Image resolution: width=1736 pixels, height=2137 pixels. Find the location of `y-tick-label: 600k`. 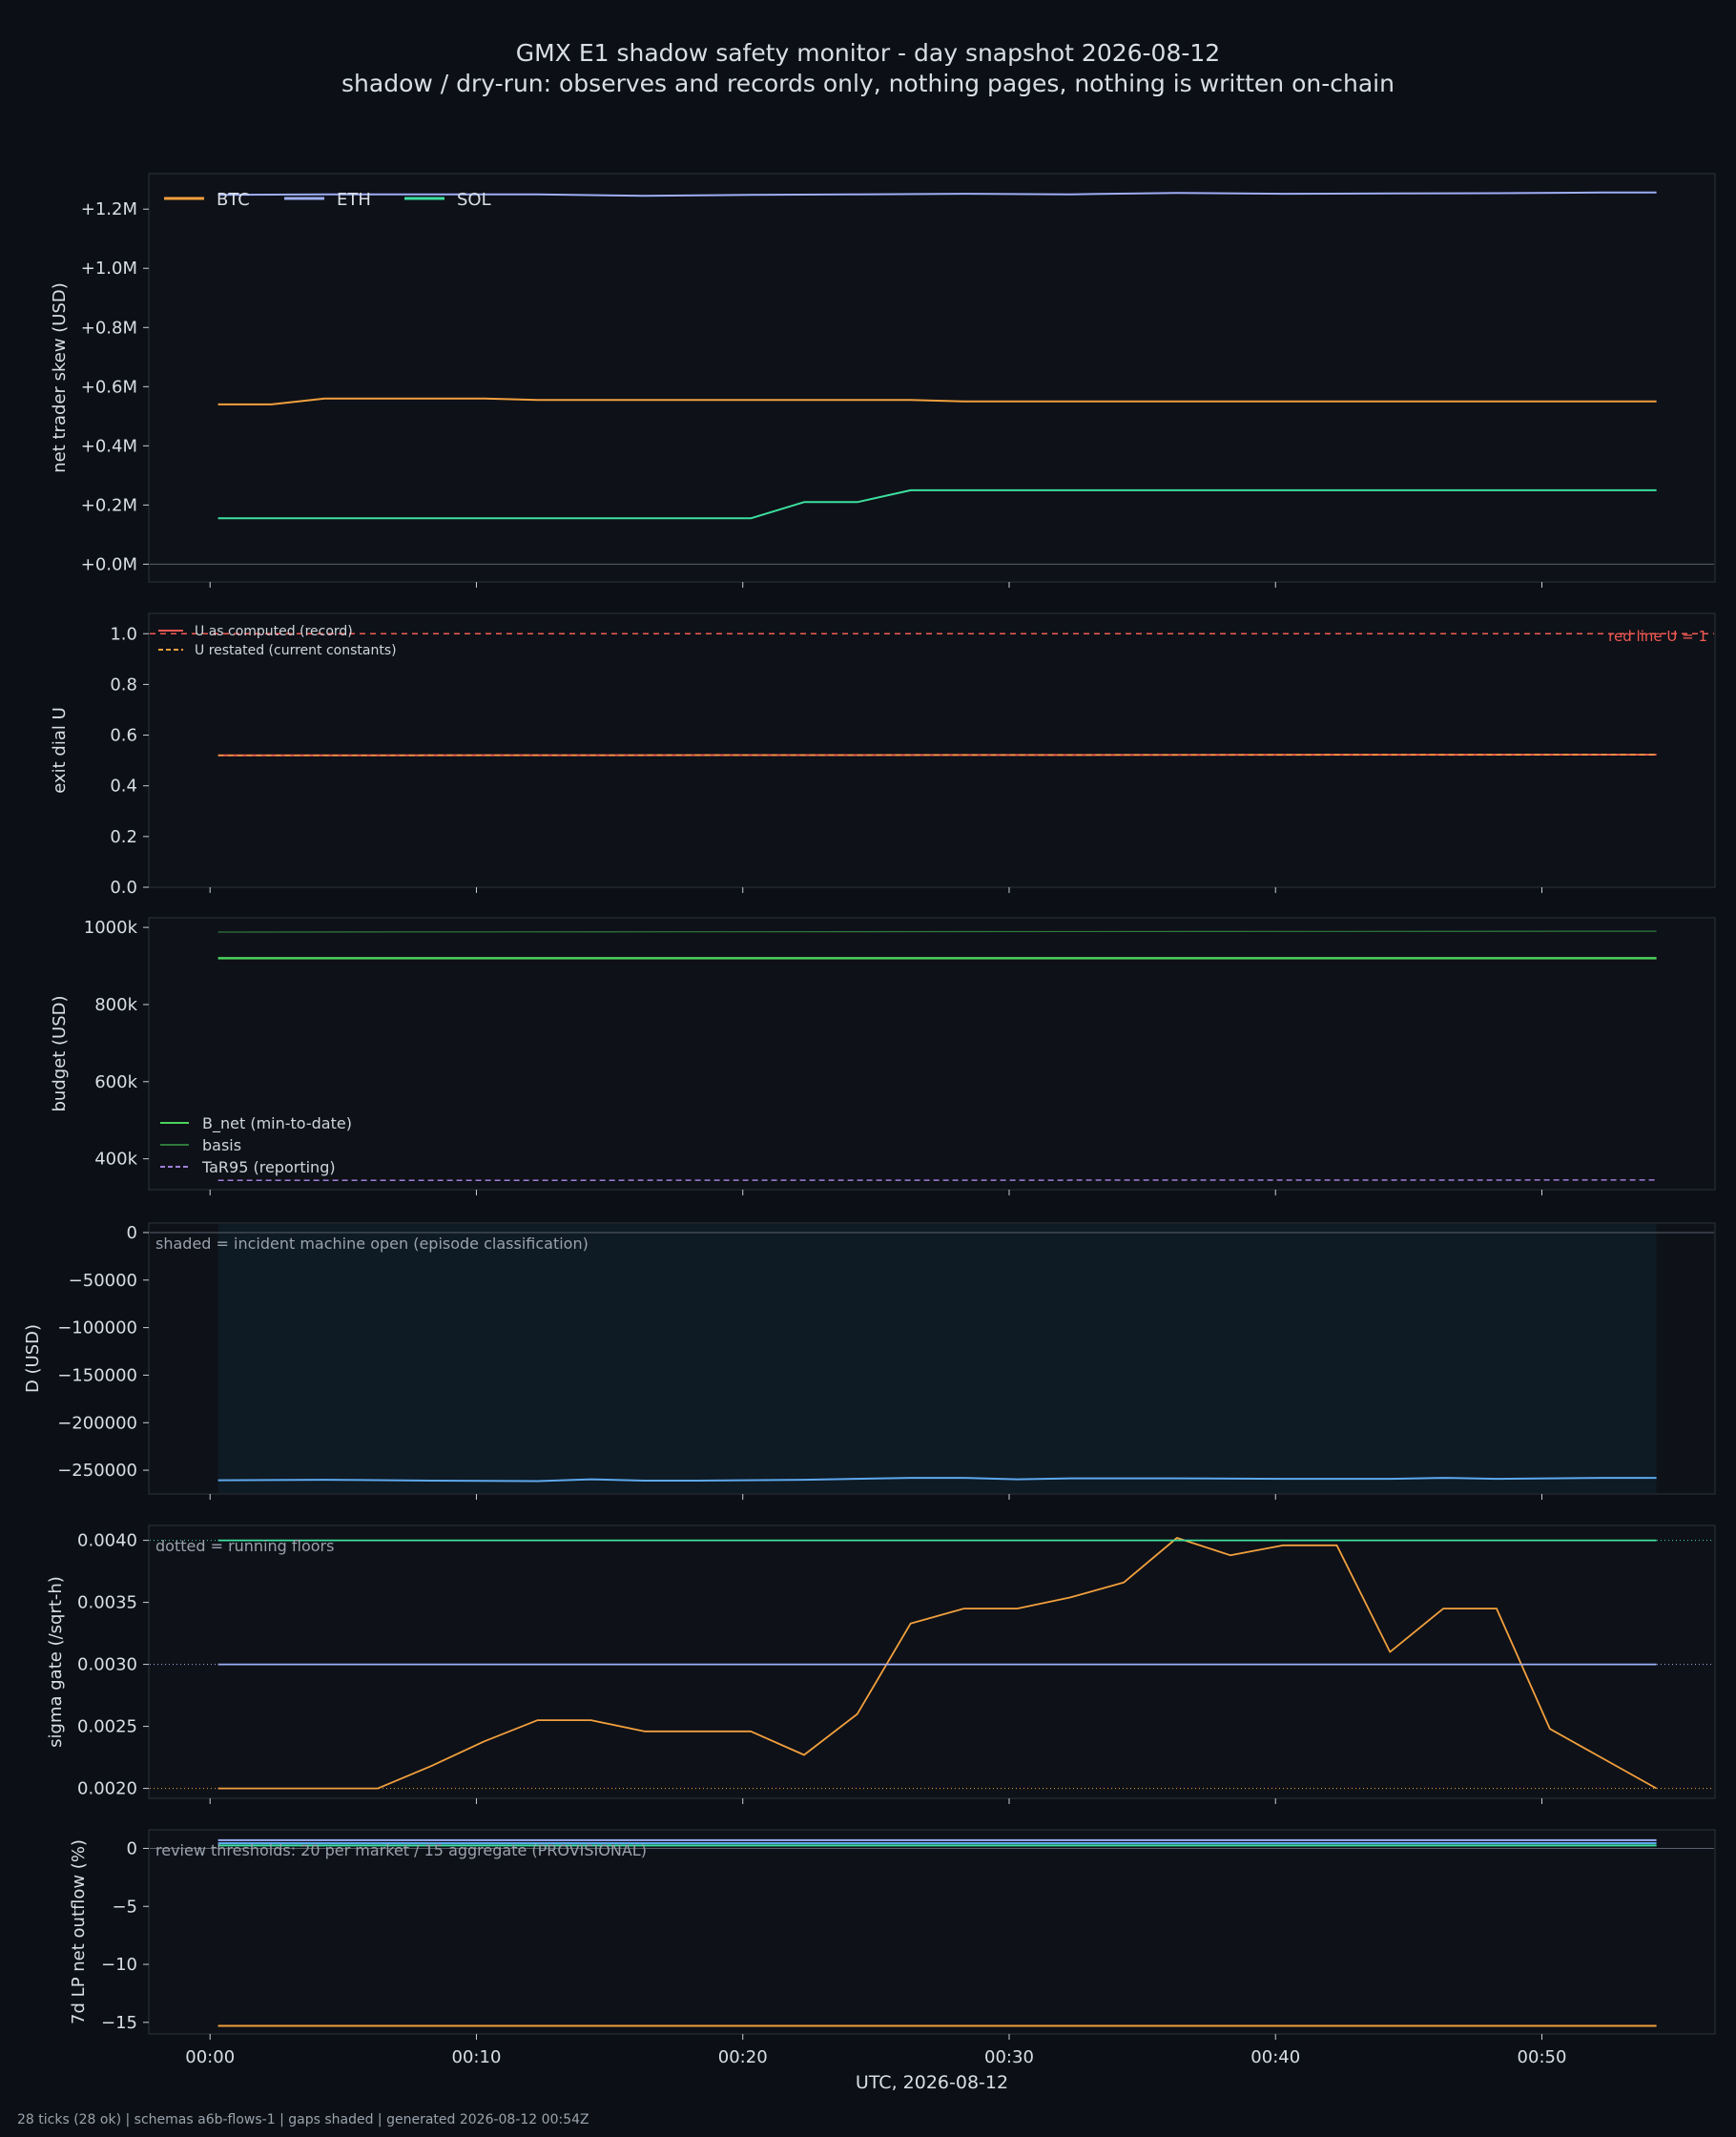

y-tick-label: 600k is located at coordinates (115, 1082).